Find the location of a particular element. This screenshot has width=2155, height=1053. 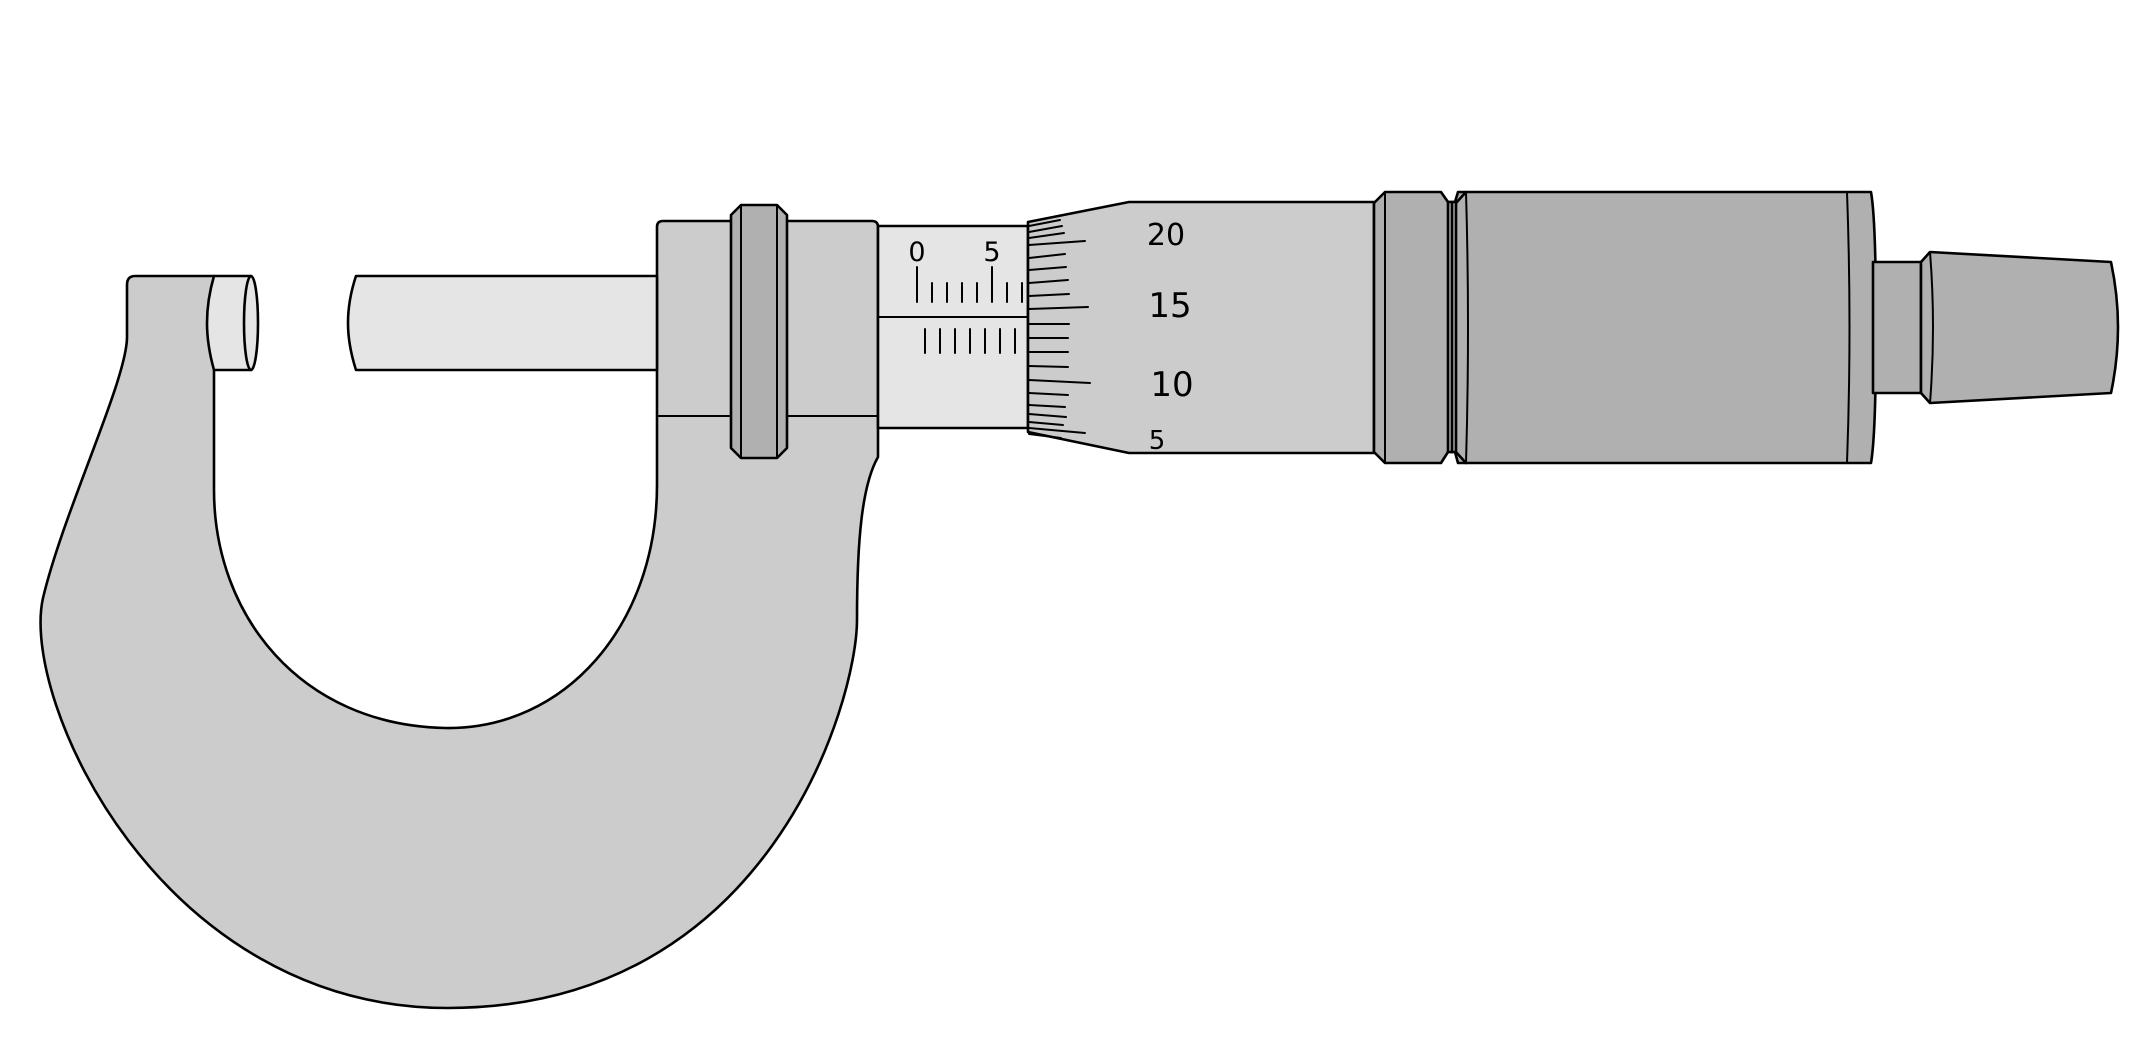

sleeve-label-0: 0 is located at coordinates (916, 252).